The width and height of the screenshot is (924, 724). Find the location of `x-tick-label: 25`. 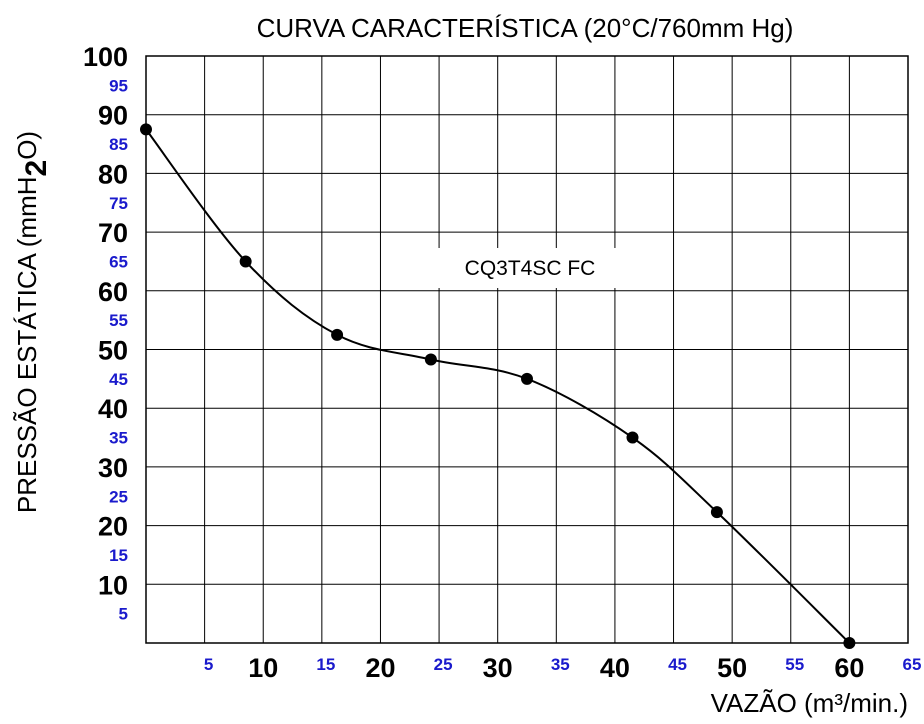

x-tick-label: 25 is located at coordinates (443, 664).